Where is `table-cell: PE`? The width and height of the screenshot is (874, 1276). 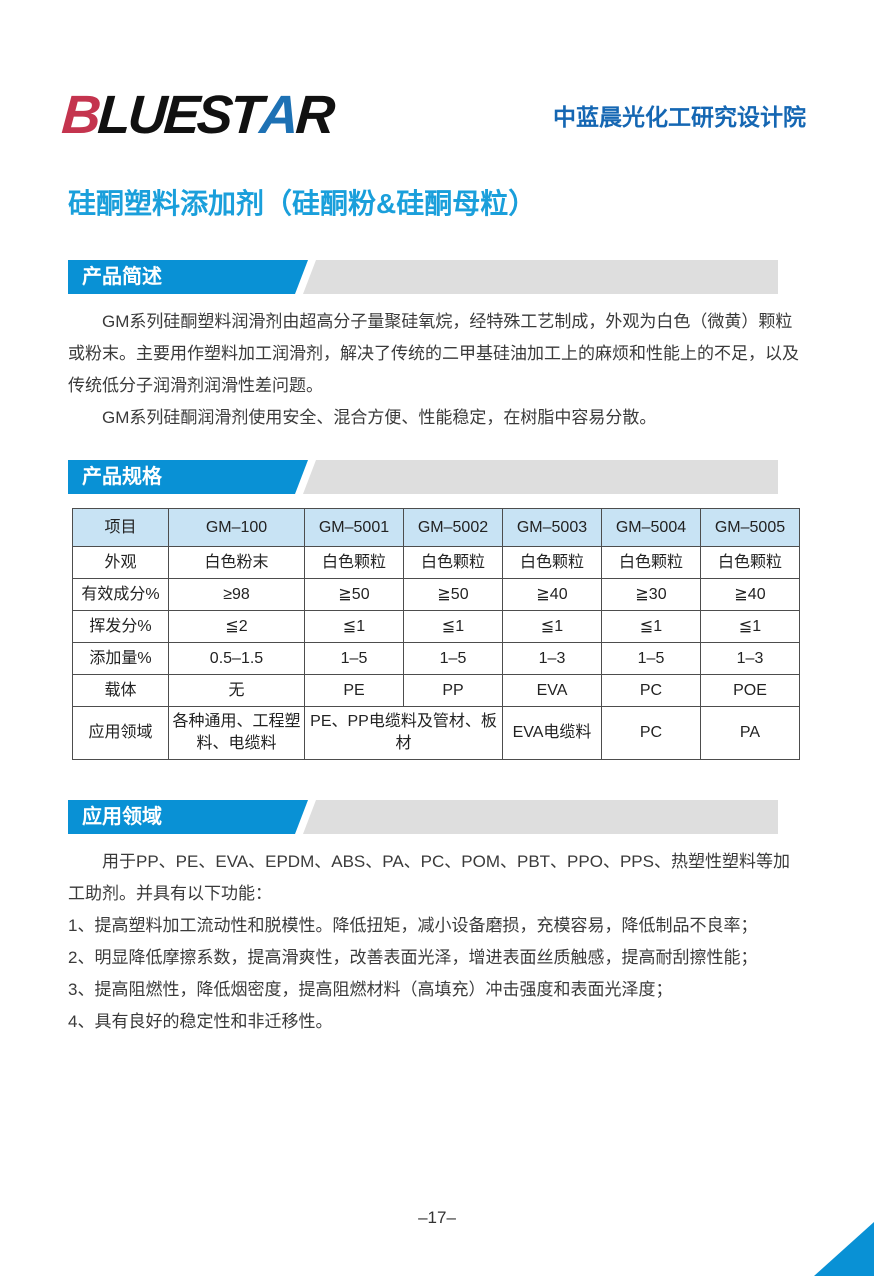 table-cell: PE is located at coordinates (354, 690).